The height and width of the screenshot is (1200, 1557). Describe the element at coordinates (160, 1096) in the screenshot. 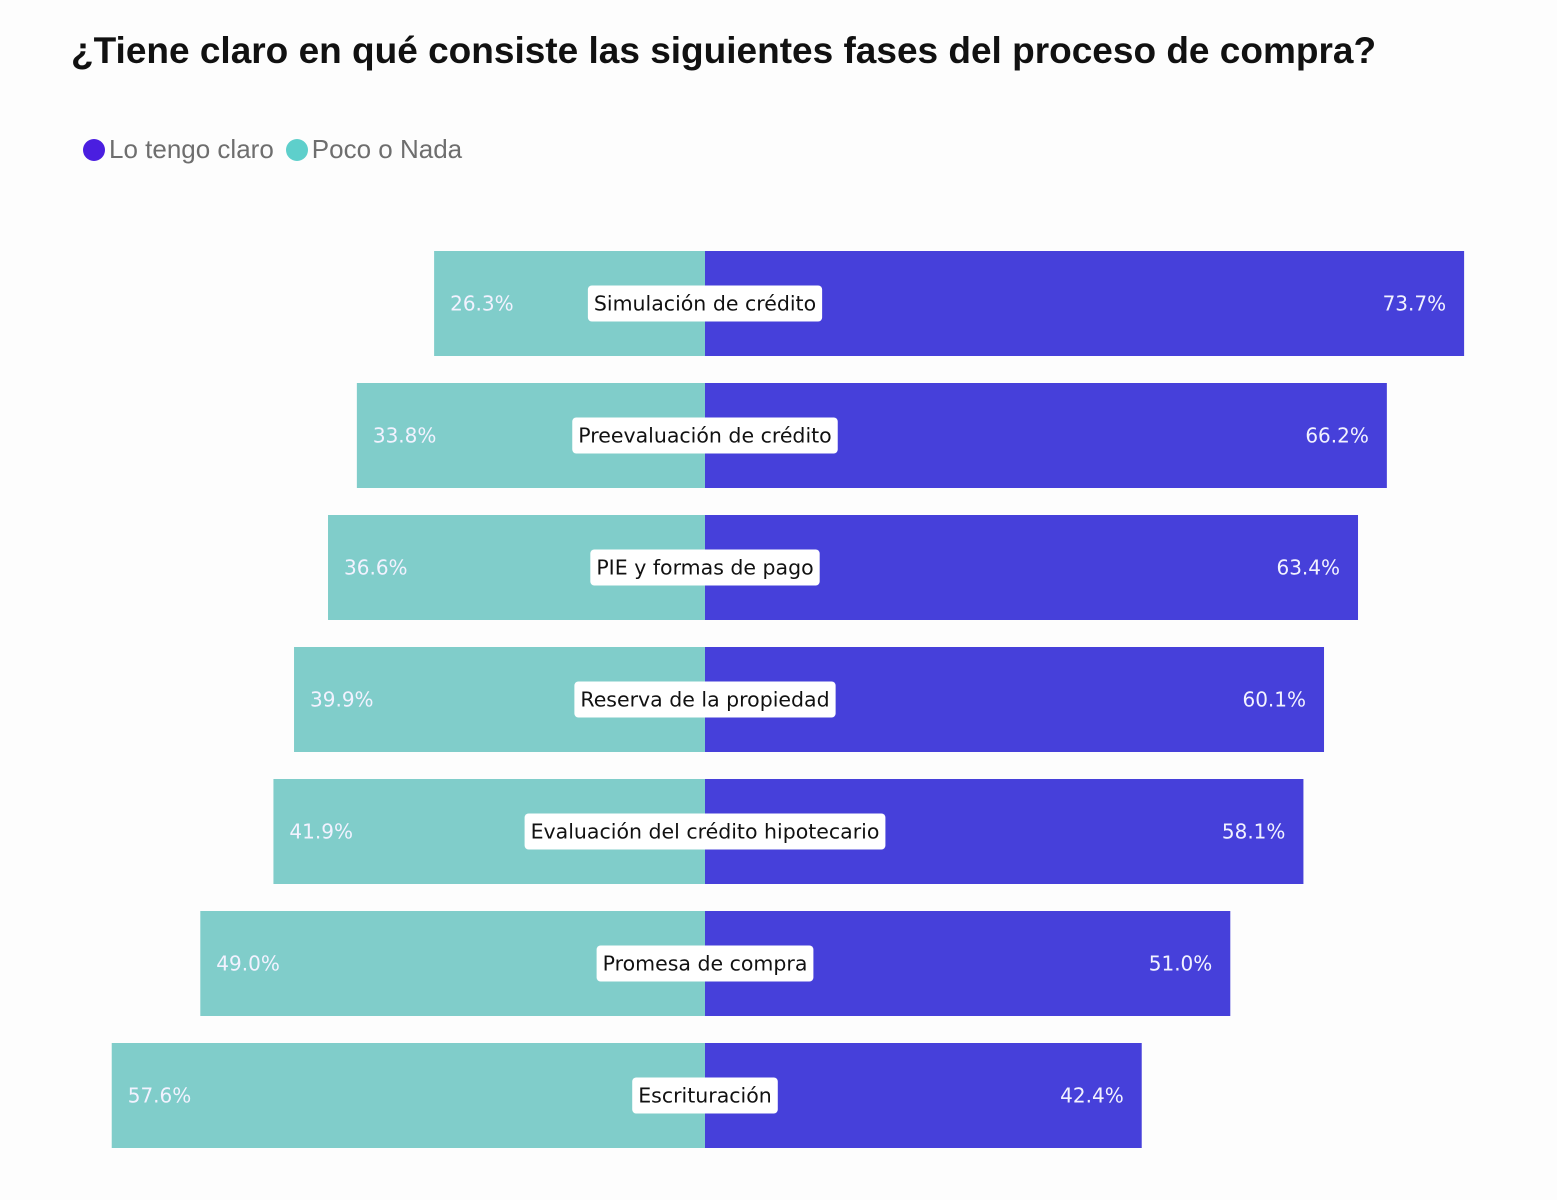

I see `data-label-poco-o-nada: 57.6%` at that location.